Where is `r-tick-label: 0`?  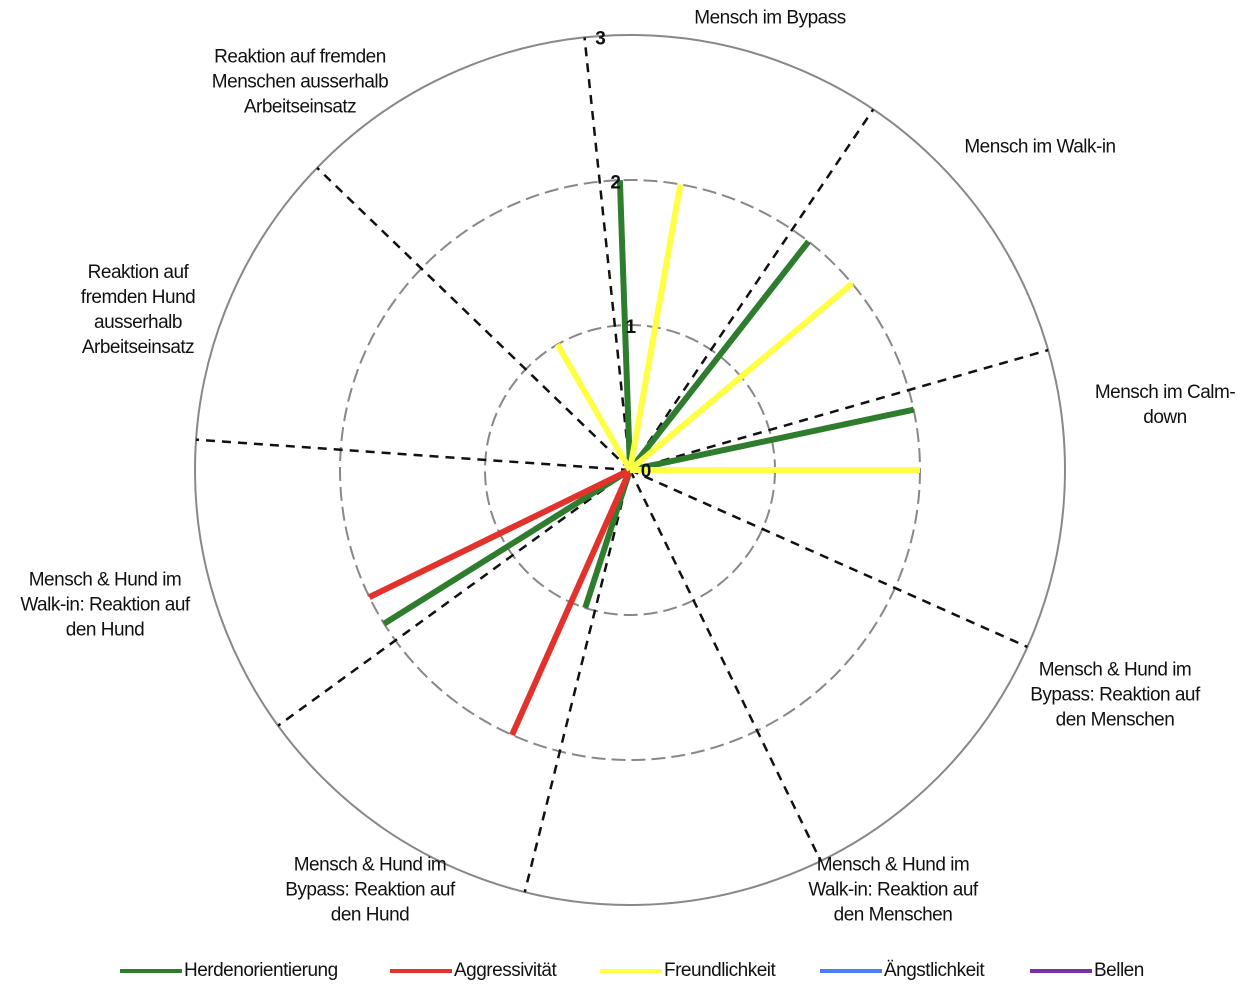 r-tick-label: 0 is located at coordinates (646, 471).